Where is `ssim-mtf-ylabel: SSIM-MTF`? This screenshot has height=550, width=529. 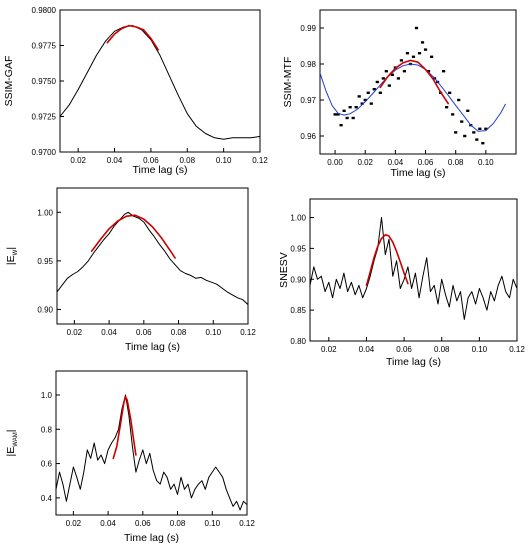 ssim-mtf-ylabel: SSIM-MTF is located at coordinates (288, 82).